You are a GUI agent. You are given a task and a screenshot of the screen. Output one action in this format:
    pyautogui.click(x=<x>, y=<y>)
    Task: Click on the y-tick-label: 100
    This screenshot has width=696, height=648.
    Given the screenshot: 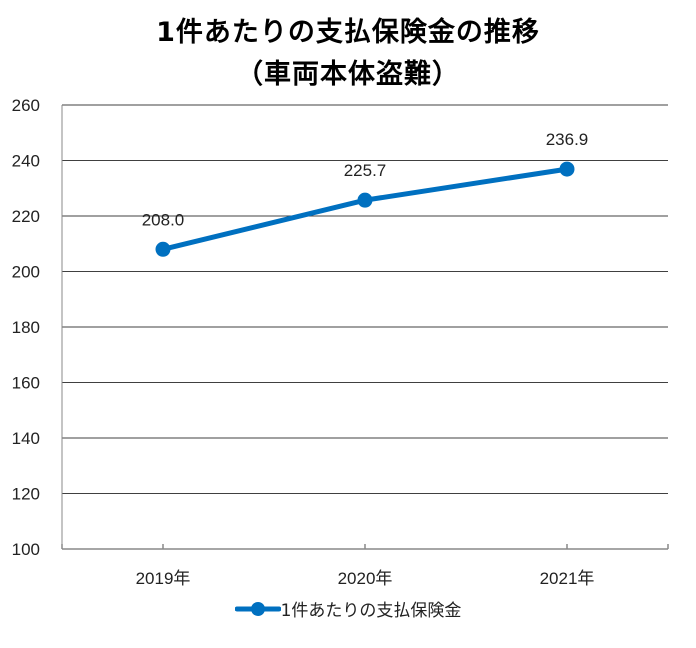 What is the action you would take?
    pyautogui.click(x=26, y=549)
    